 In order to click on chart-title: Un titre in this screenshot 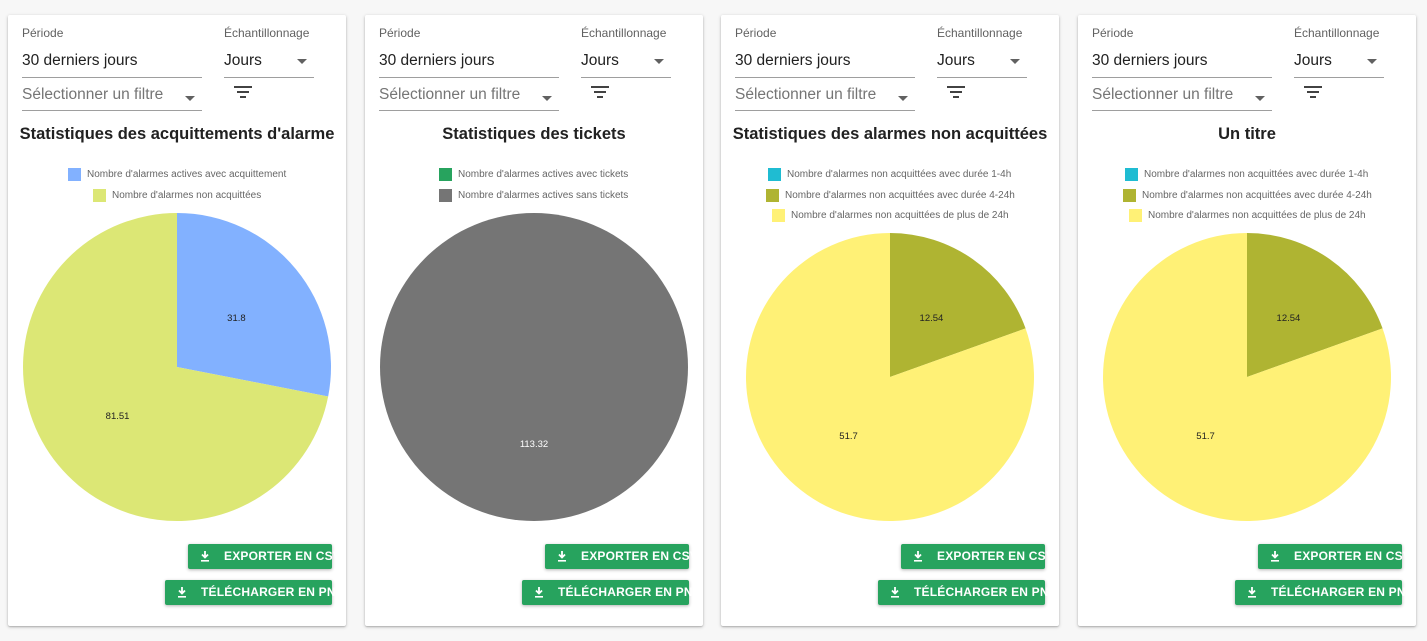, I will do `click(1247, 134)`.